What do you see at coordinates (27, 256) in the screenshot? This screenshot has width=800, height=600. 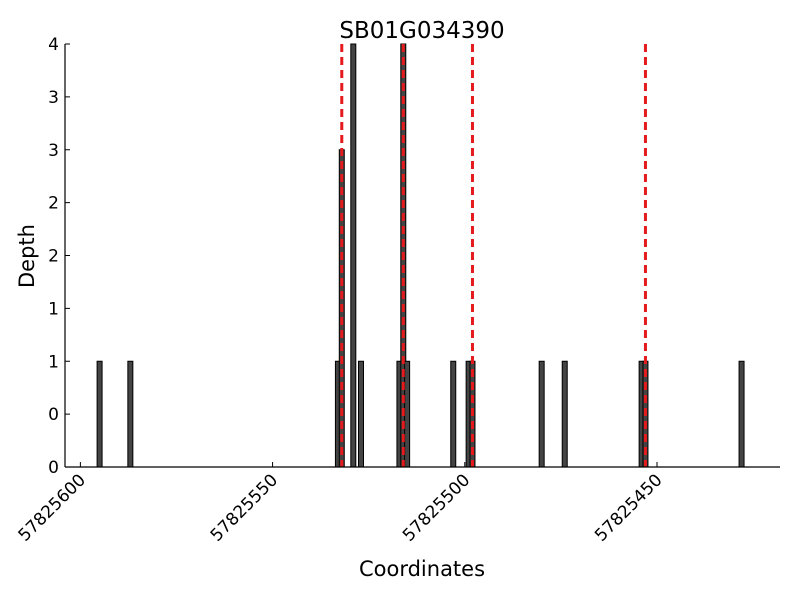 I see `y-axis-label: Depth` at bounding box center [27, 256].